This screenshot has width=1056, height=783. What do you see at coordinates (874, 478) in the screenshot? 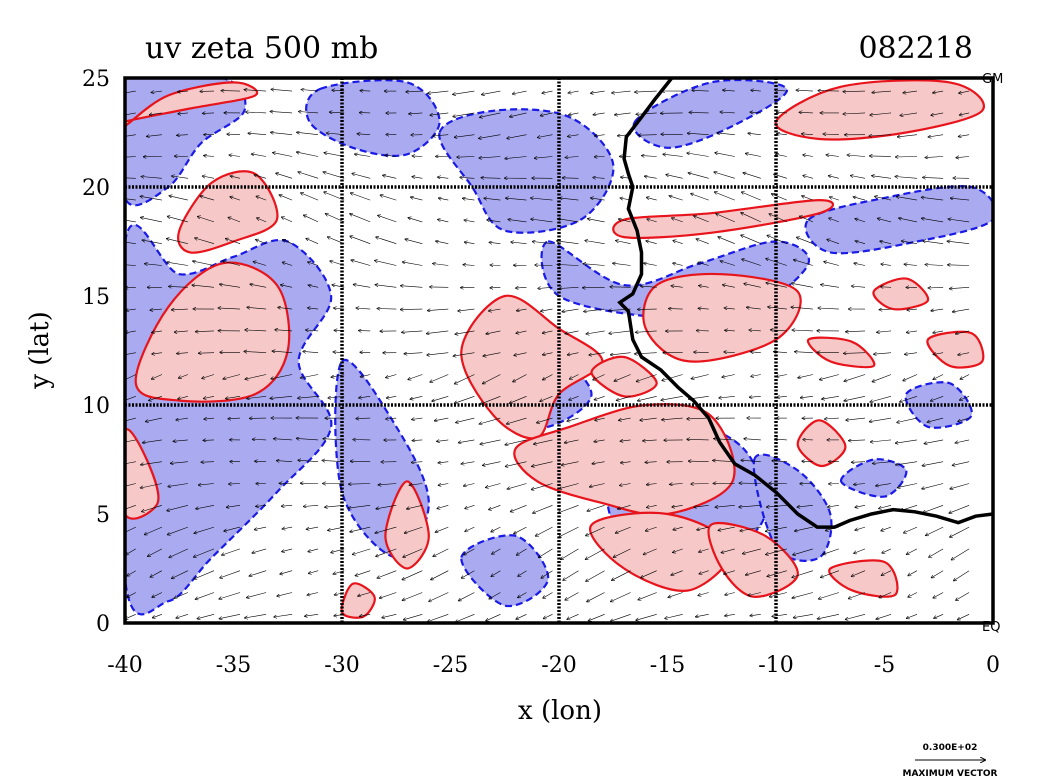
I see `negative-vorticity-region` at bounding box center [874, 478].